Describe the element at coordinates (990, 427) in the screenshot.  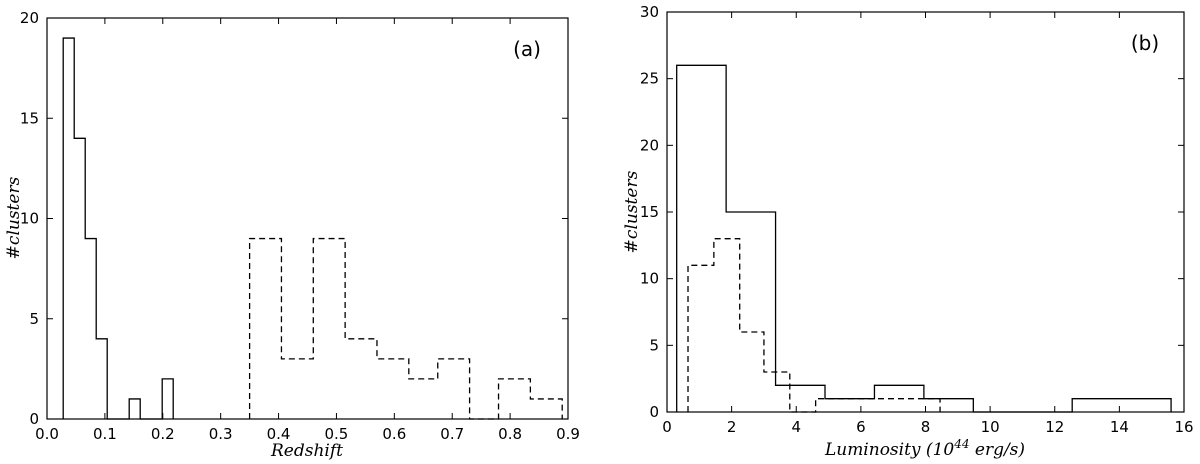
I see `panel-b-xtick-label: 10` at that location.